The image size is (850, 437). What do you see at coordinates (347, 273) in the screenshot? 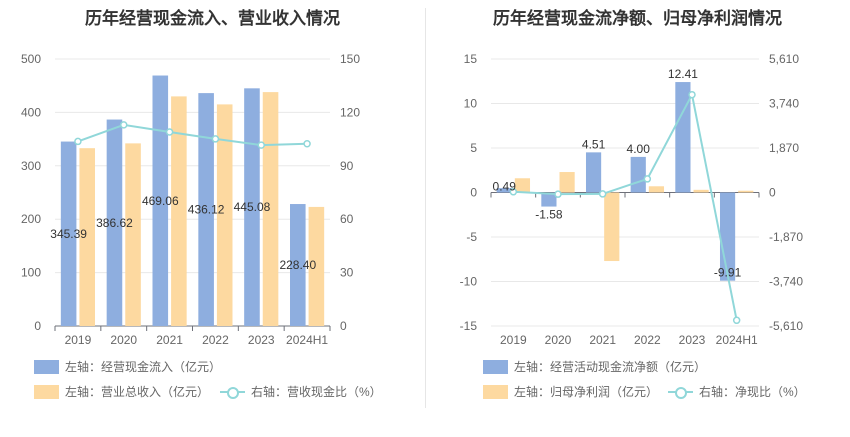
I see `right-axis-tick-label: 30` at bounding box center [347, 273].